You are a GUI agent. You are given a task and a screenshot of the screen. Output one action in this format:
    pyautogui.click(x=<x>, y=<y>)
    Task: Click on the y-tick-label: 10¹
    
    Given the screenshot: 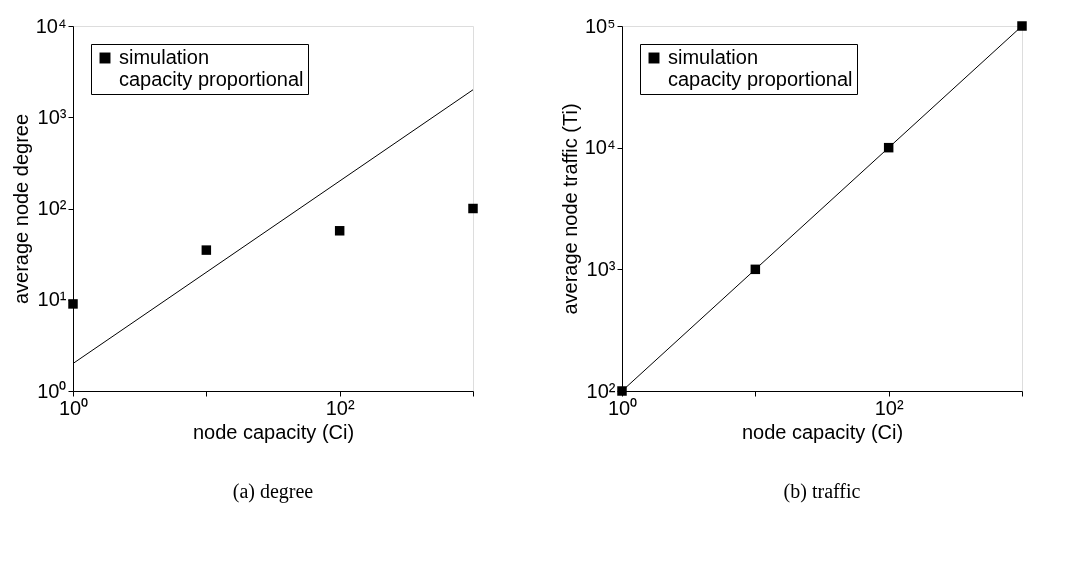 What is the action you would take?
    pyautogui.click(x=52, y=299)
    